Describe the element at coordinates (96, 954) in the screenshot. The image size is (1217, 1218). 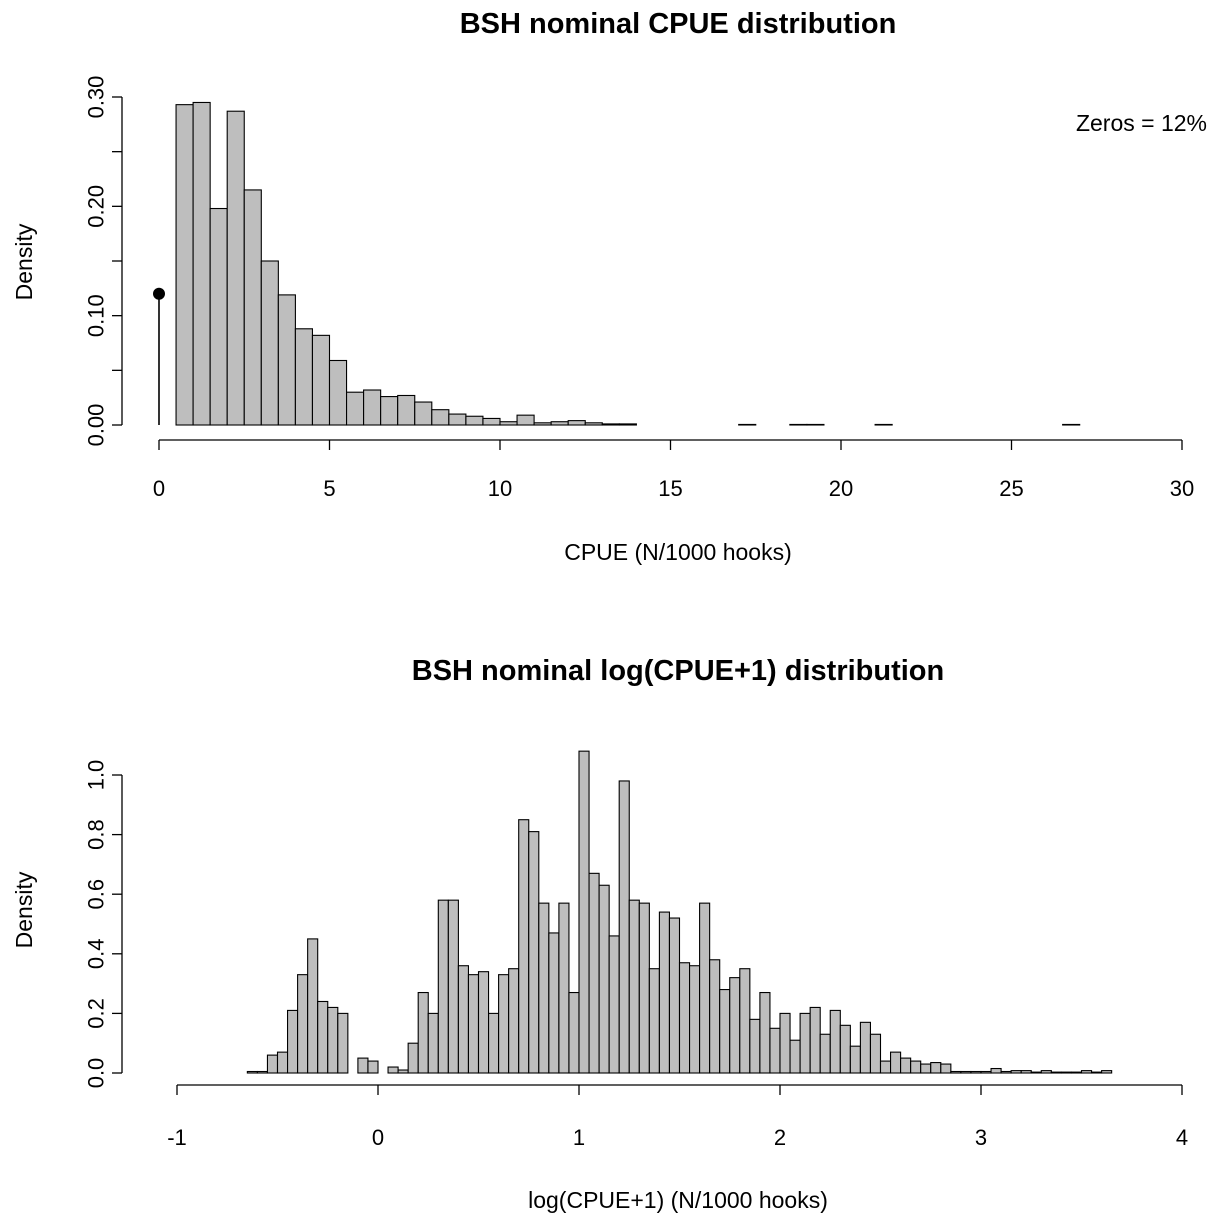
I see `y-tick-label: 0.4` at that location.